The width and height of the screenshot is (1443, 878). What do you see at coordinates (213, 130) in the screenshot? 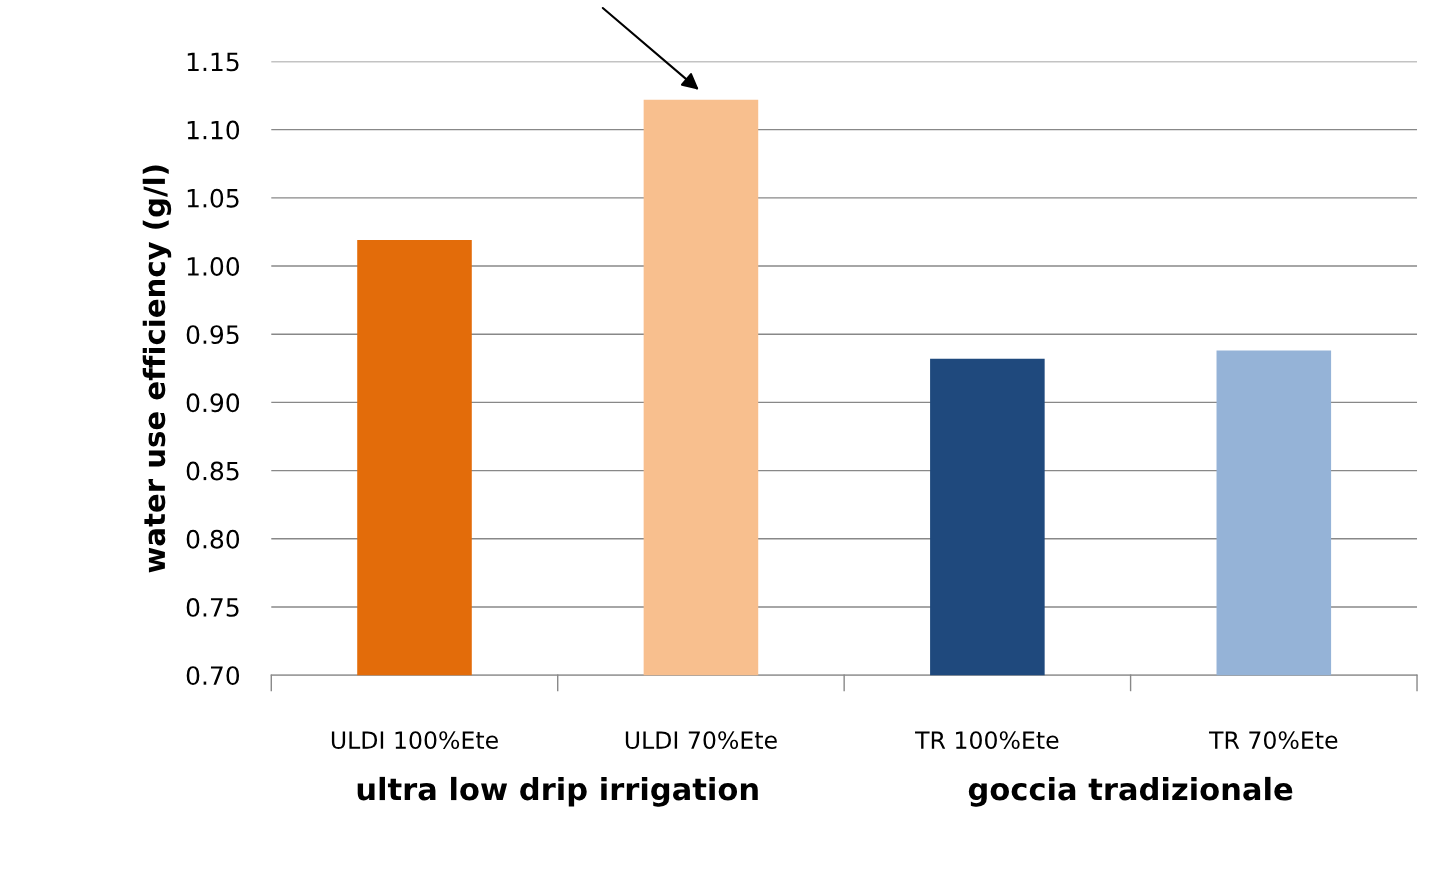
I see `y-tick-label: 1.10` at bounding box center [213, 130].